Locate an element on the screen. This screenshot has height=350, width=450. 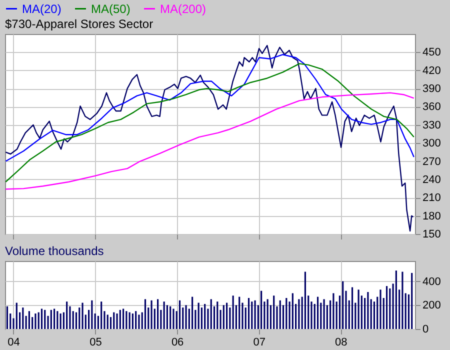
legend-label: MA(50) is located at coordinates (110, 9).